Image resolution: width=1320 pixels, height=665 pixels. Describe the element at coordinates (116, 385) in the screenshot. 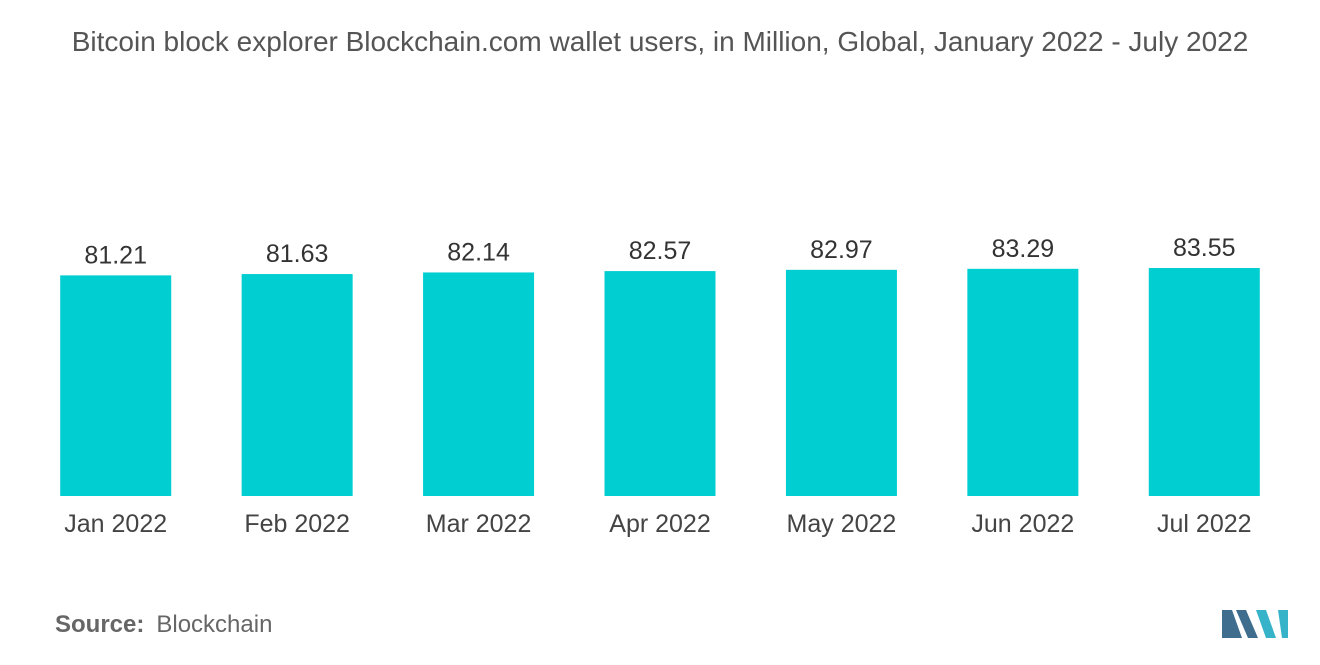

I see `bar-jan-2022` at that location.